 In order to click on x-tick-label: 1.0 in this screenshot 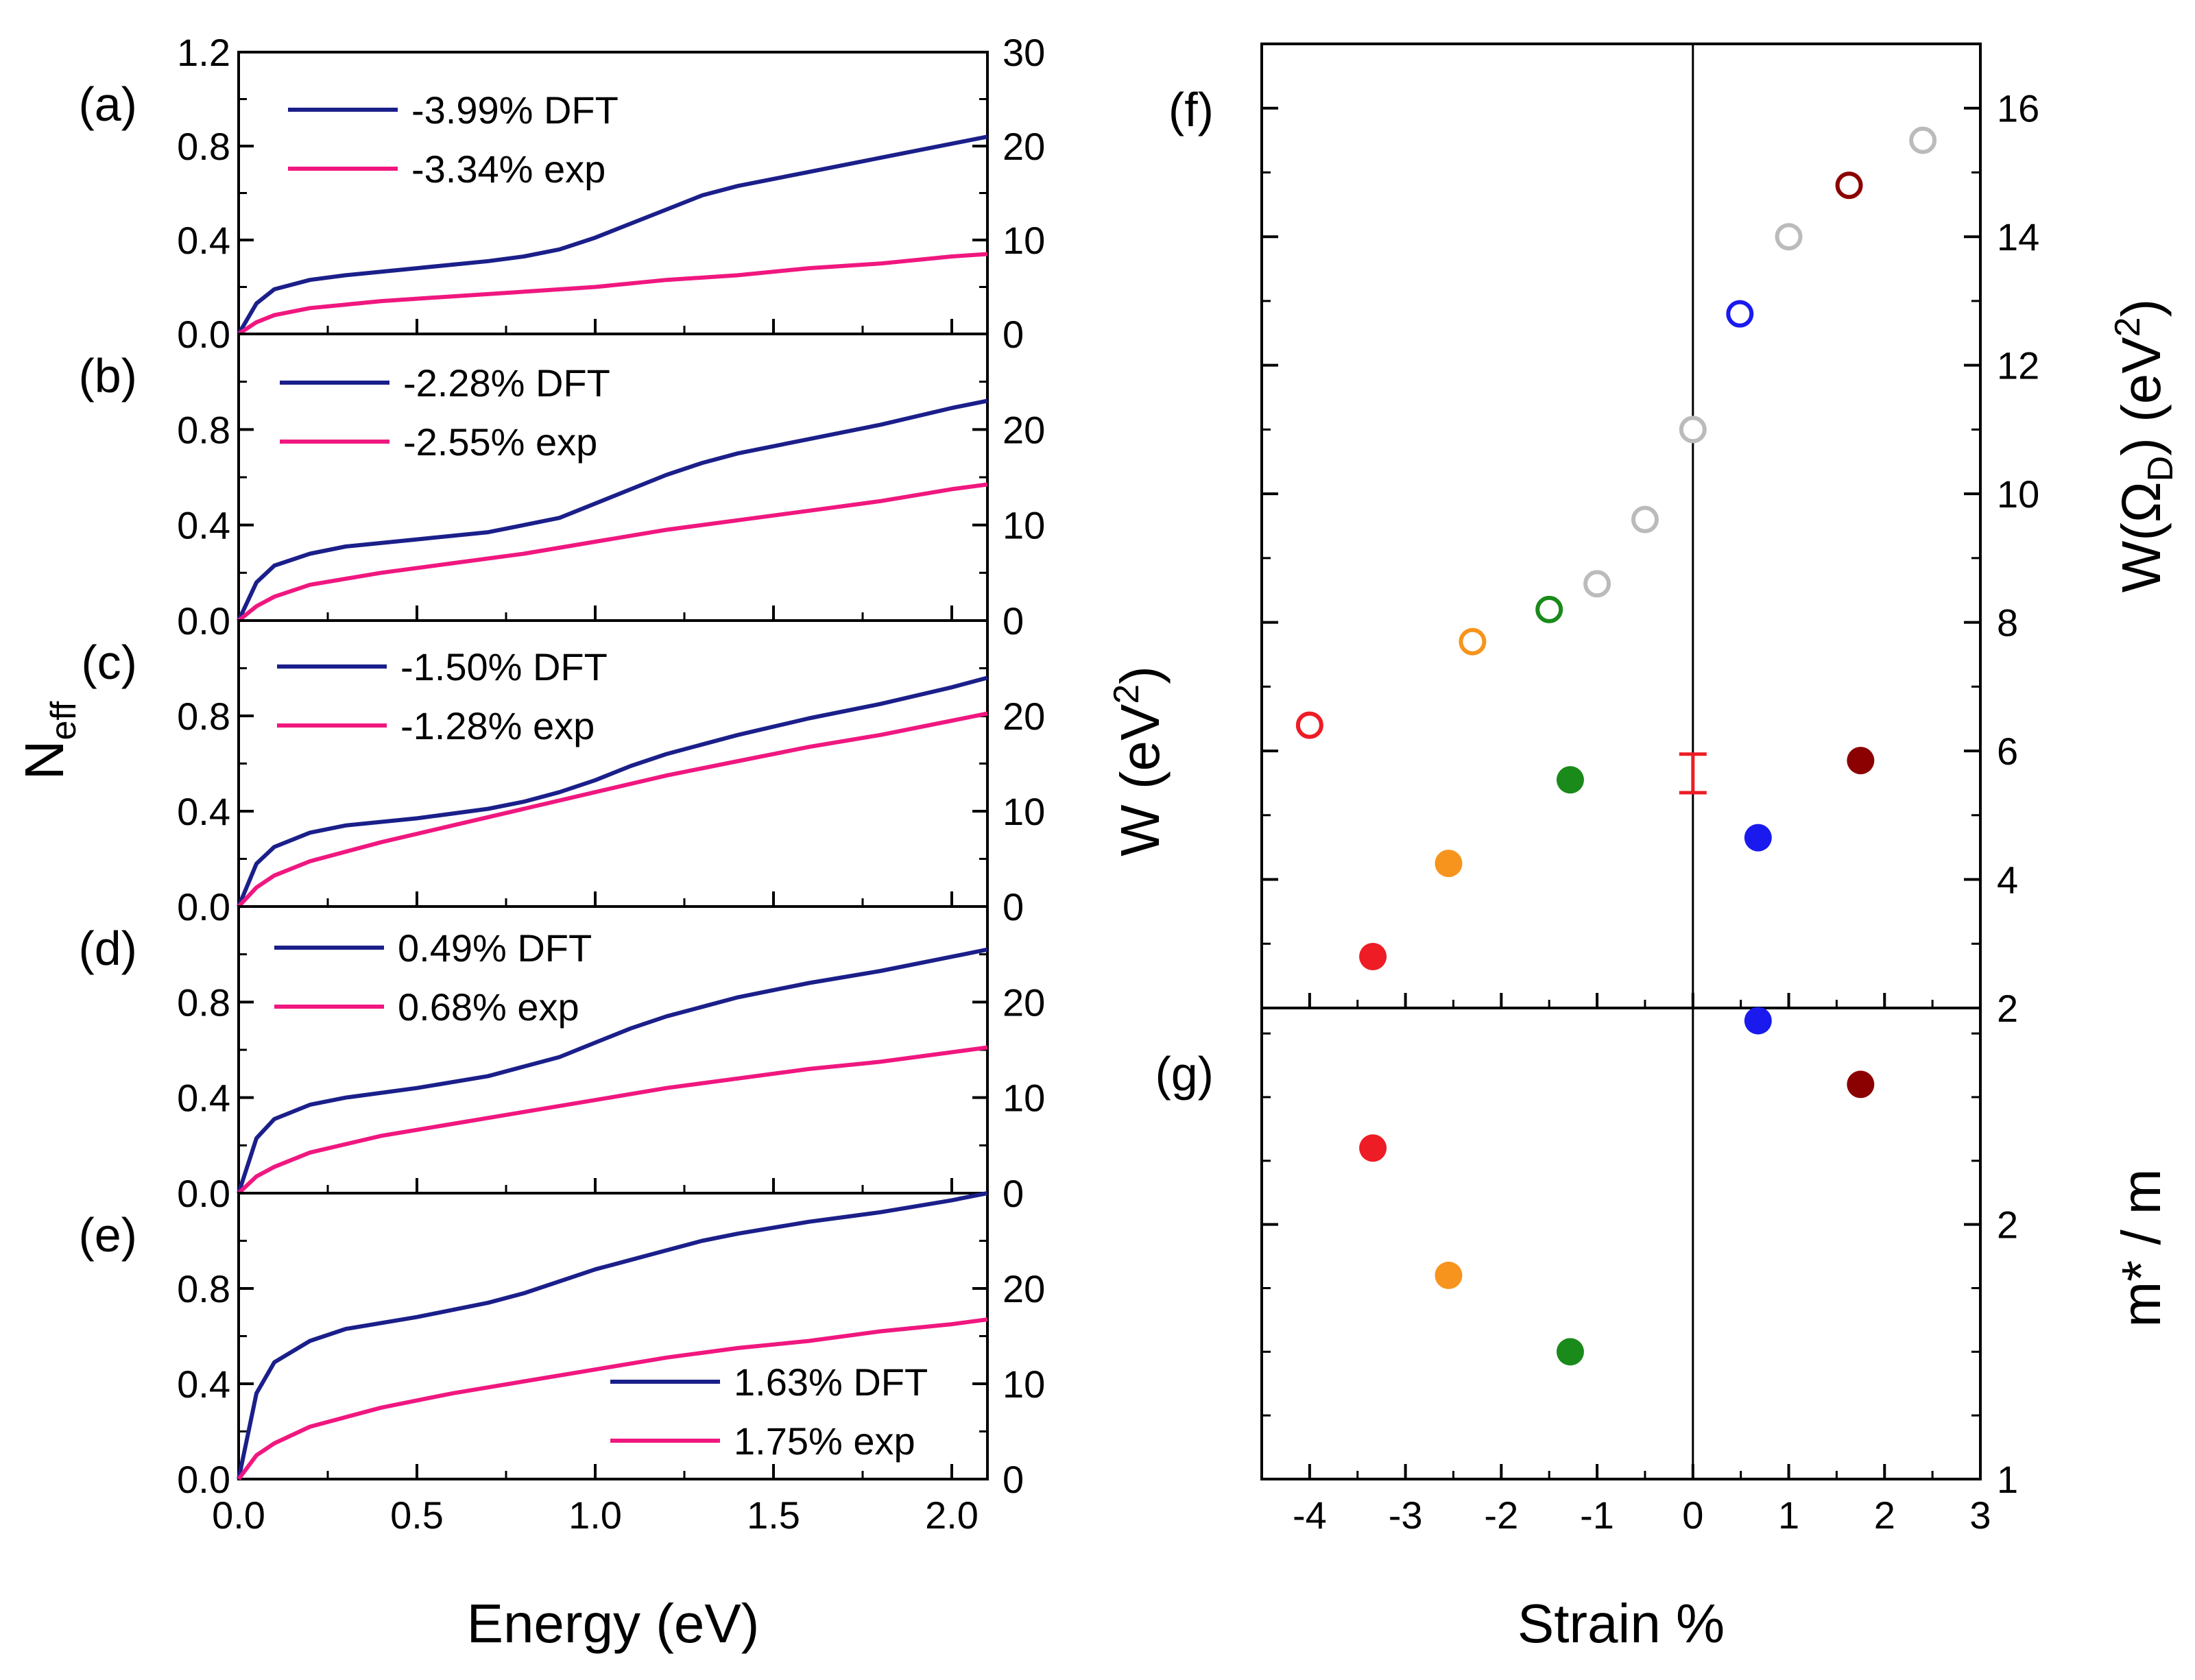, I will do `click(595, 1515)`.